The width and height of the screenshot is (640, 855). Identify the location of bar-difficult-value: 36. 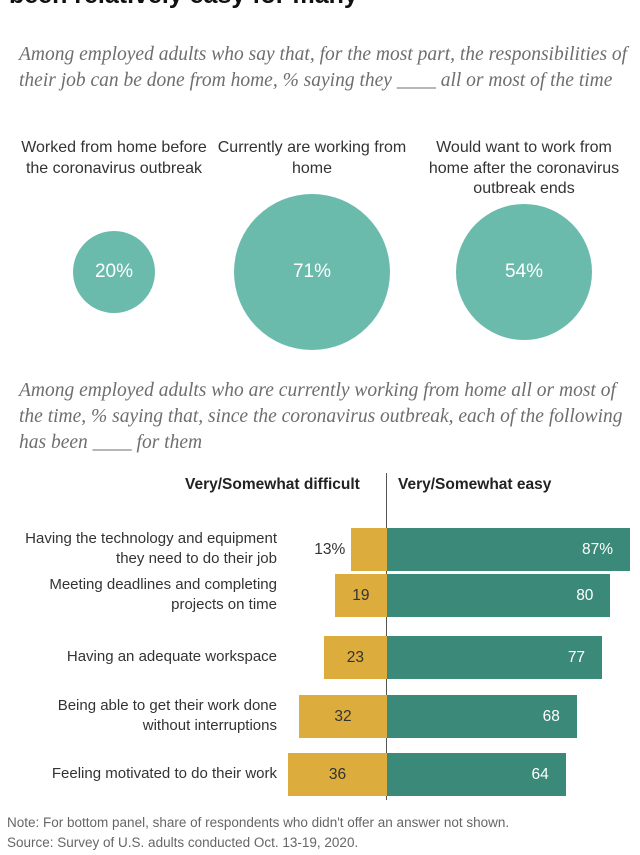
(337, 774).